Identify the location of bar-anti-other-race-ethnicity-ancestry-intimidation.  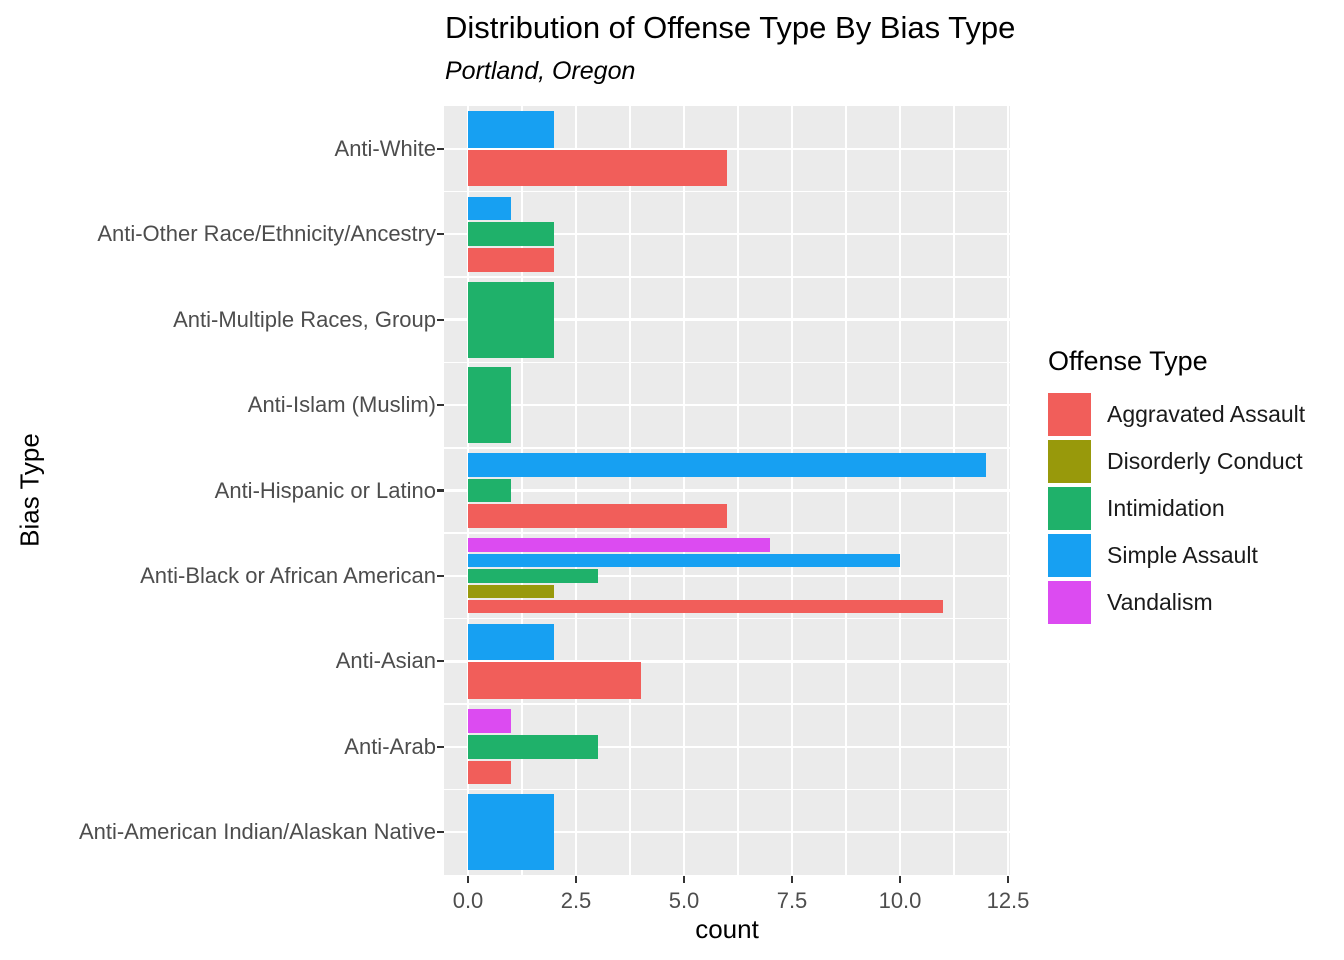
(511, 234).